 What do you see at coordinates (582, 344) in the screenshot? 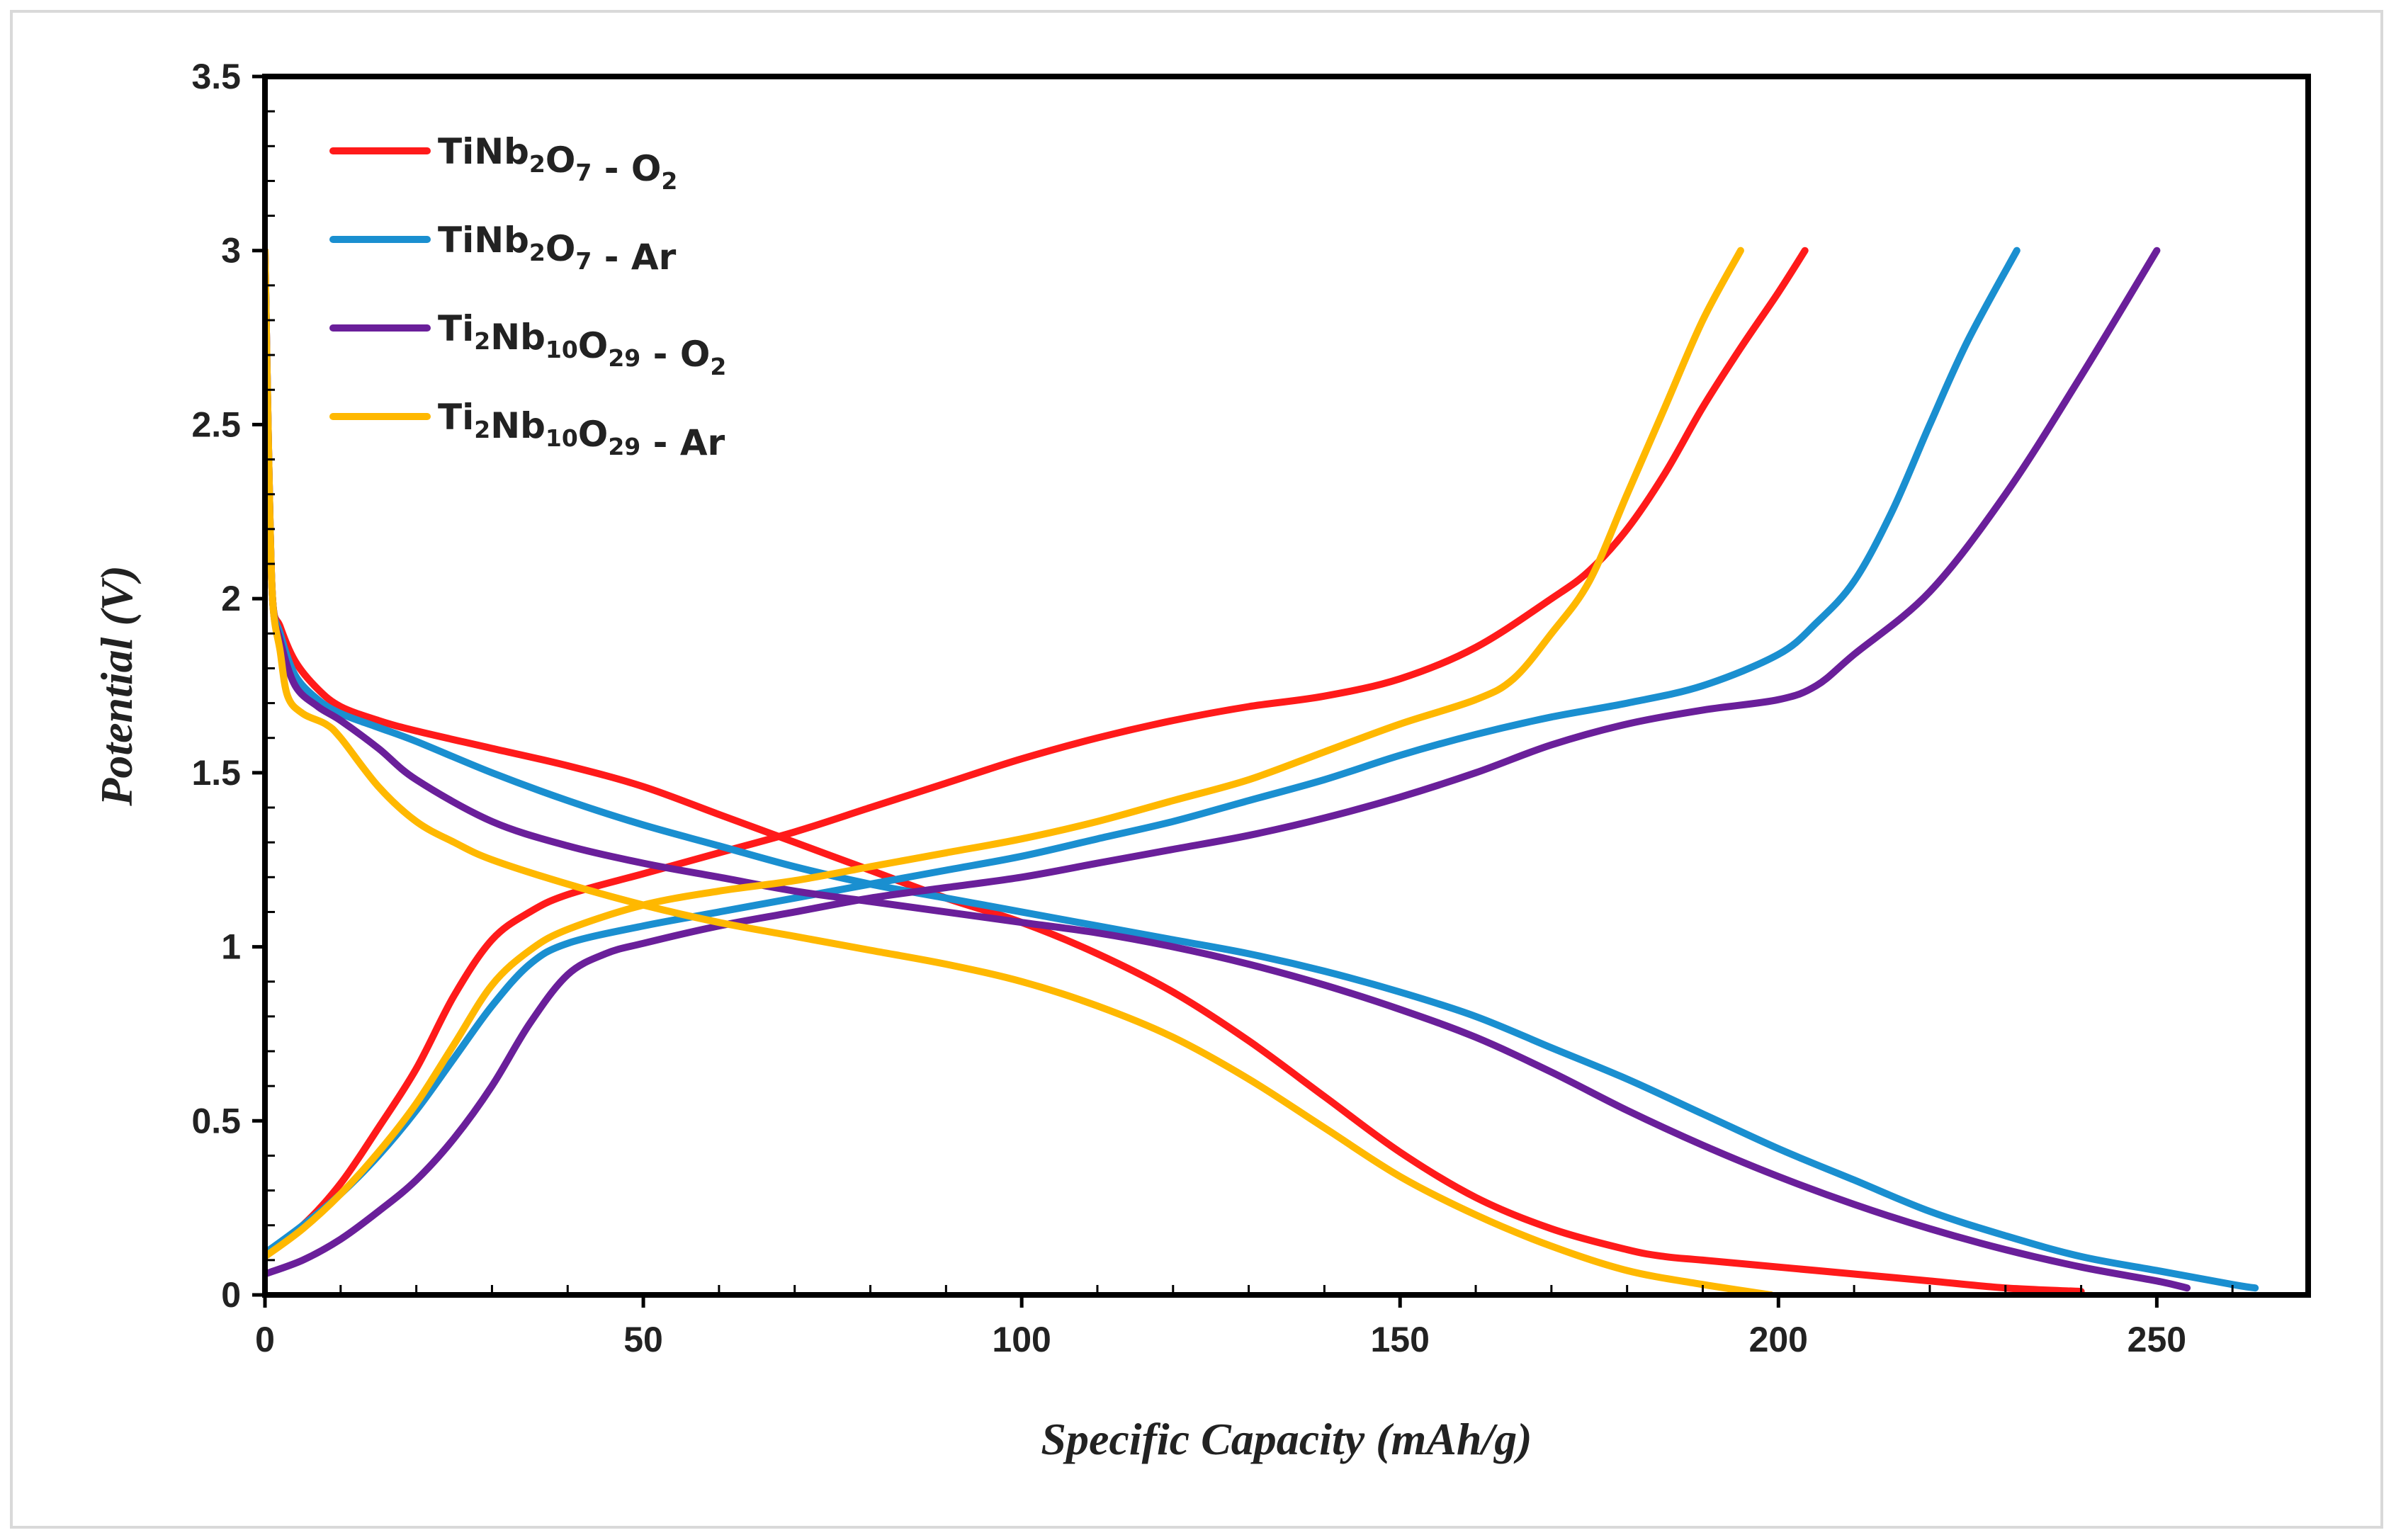
I see `legend-label-3: Ti2Nb10O29 - O2` at bounding box center [582, 344].